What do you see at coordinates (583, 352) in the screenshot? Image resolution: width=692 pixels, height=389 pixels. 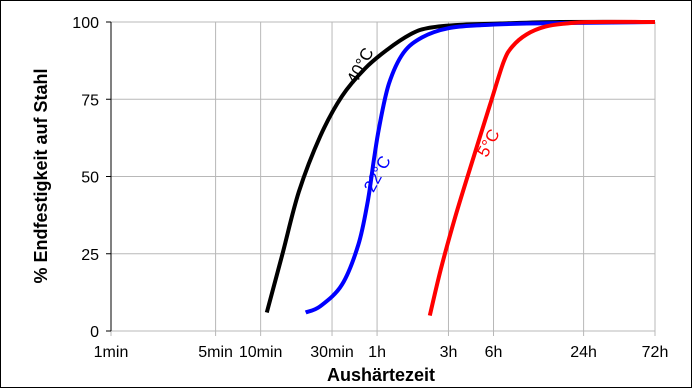 I see `x-tick-label: 24h` at bounding box center [583, 352].